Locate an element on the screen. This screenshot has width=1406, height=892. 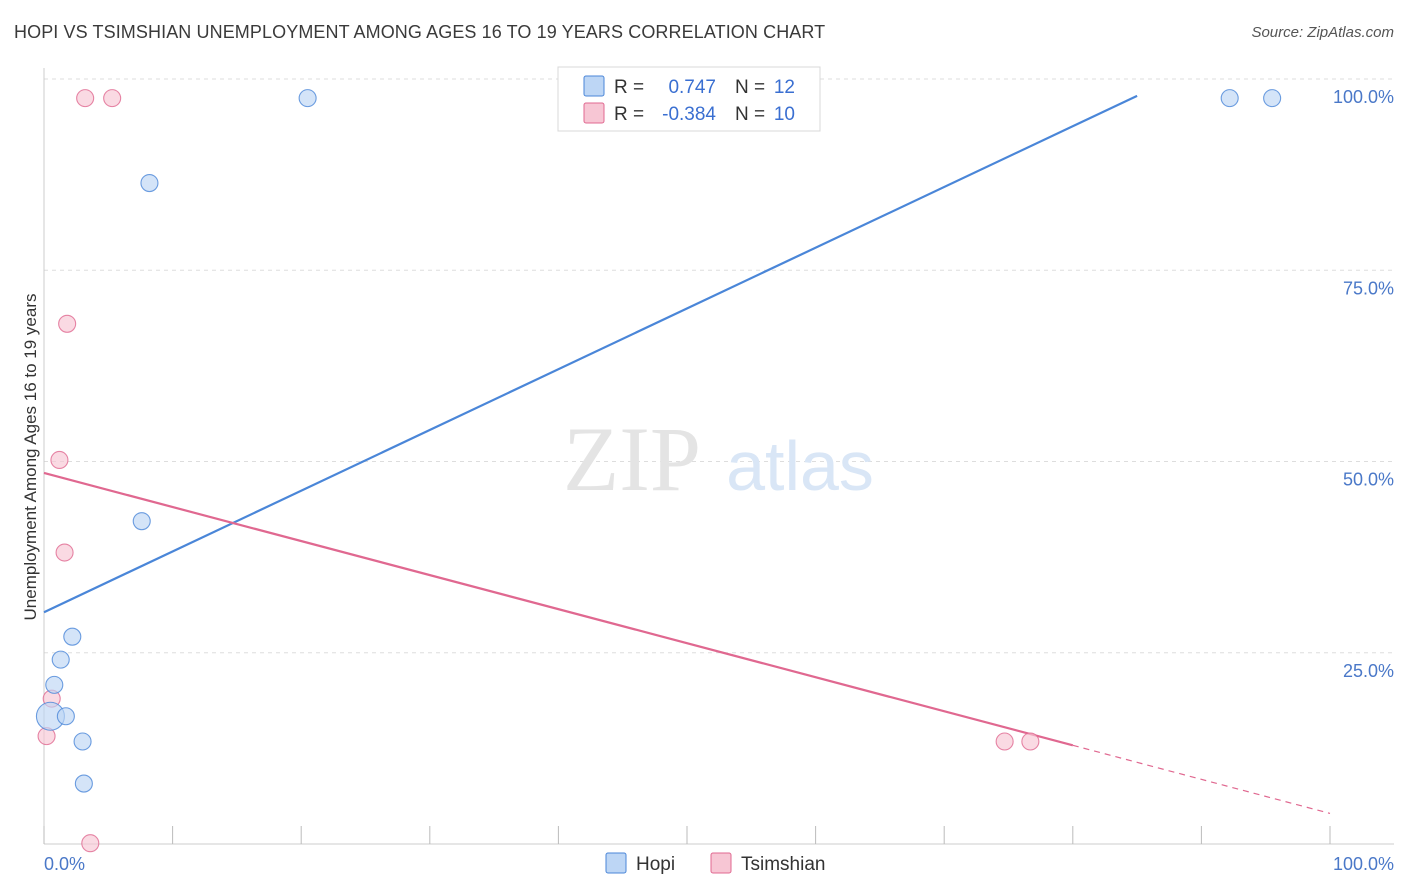
series-legend-hopi: Hopi is located at coordinates (655, 864).